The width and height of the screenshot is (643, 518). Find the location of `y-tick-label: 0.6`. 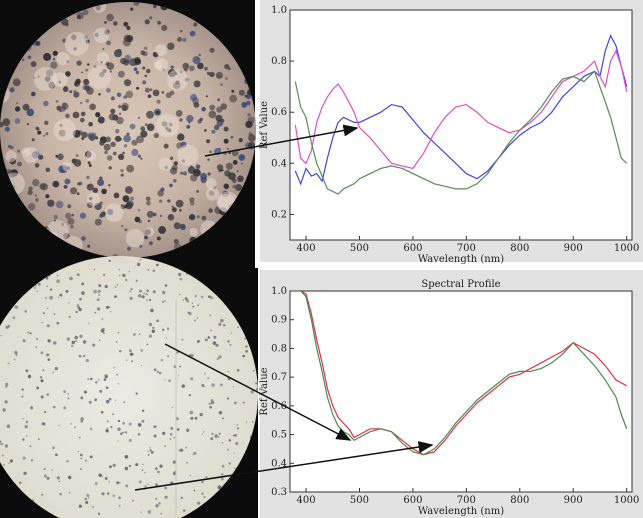

y-tick-label: 0.6 is located at coordinates (279, 112).